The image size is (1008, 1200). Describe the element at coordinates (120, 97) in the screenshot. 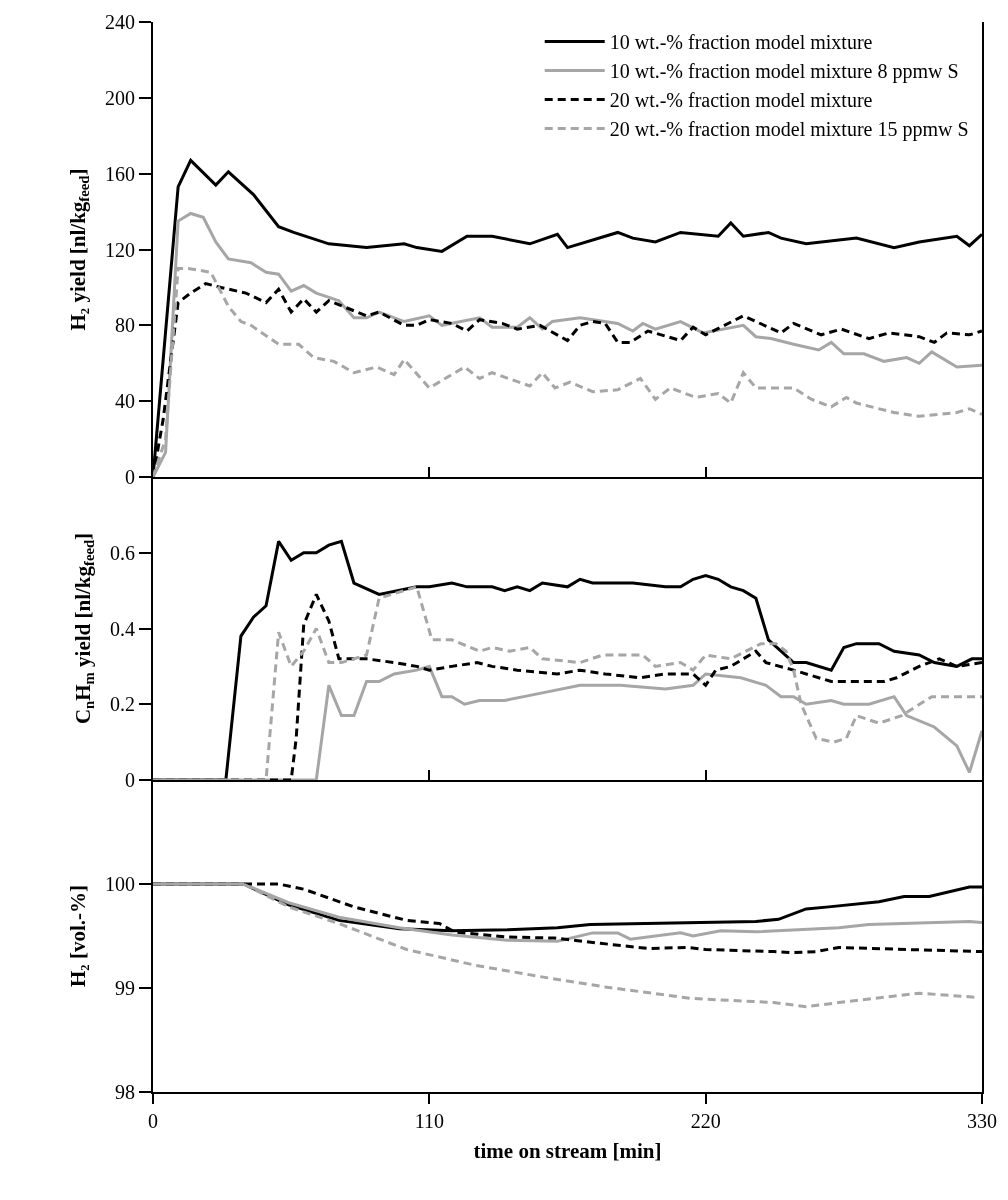

I see `y-tick-label: 200` at that location.